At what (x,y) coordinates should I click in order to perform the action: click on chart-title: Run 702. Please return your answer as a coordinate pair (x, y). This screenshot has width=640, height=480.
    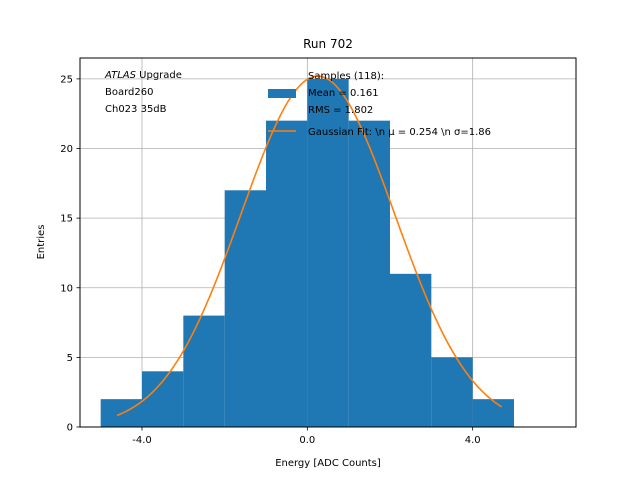
    Looking at the image, I should click on (328, 44).